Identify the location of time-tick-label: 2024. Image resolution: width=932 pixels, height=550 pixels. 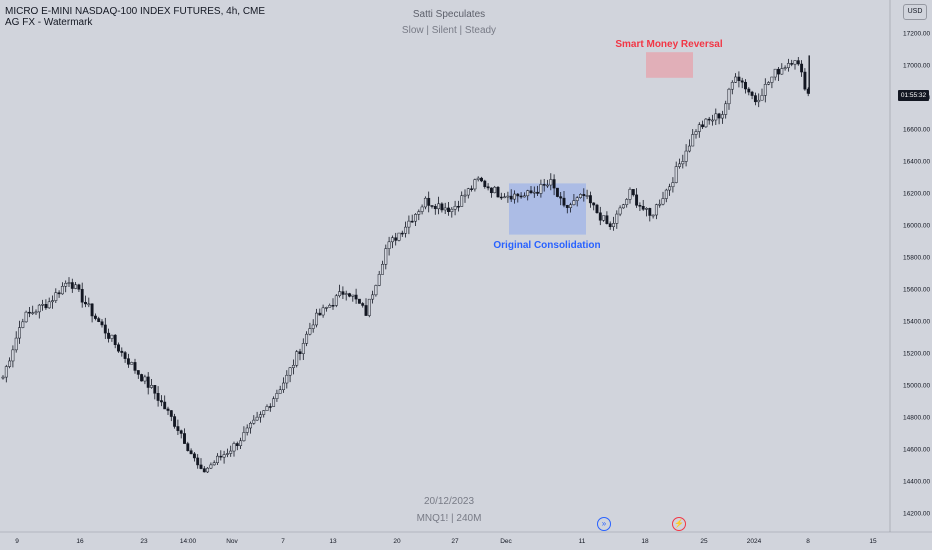
(754, 541).